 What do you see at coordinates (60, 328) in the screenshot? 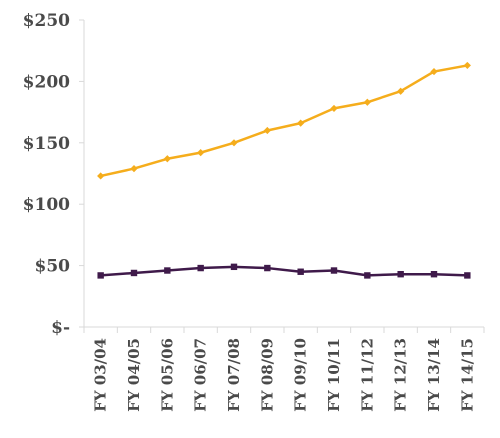
I see `y-tick-label: $-` at bounding box center [60, 328].